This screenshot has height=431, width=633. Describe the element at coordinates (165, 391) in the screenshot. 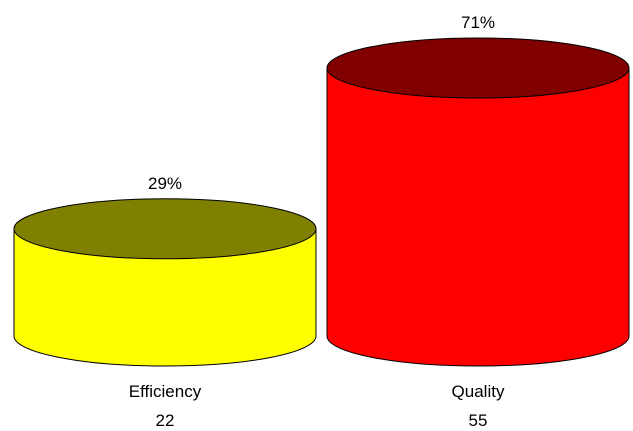

I see `category-label-efficiency: Efficiency` at that location.